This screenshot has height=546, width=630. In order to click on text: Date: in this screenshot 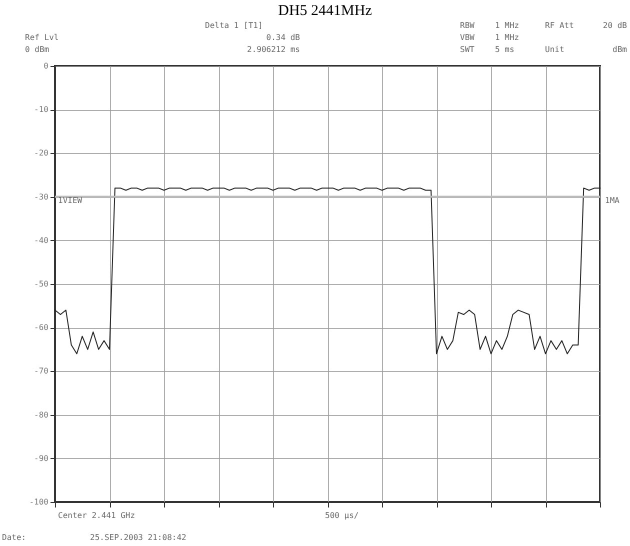, I will do `click(14, 537)`.